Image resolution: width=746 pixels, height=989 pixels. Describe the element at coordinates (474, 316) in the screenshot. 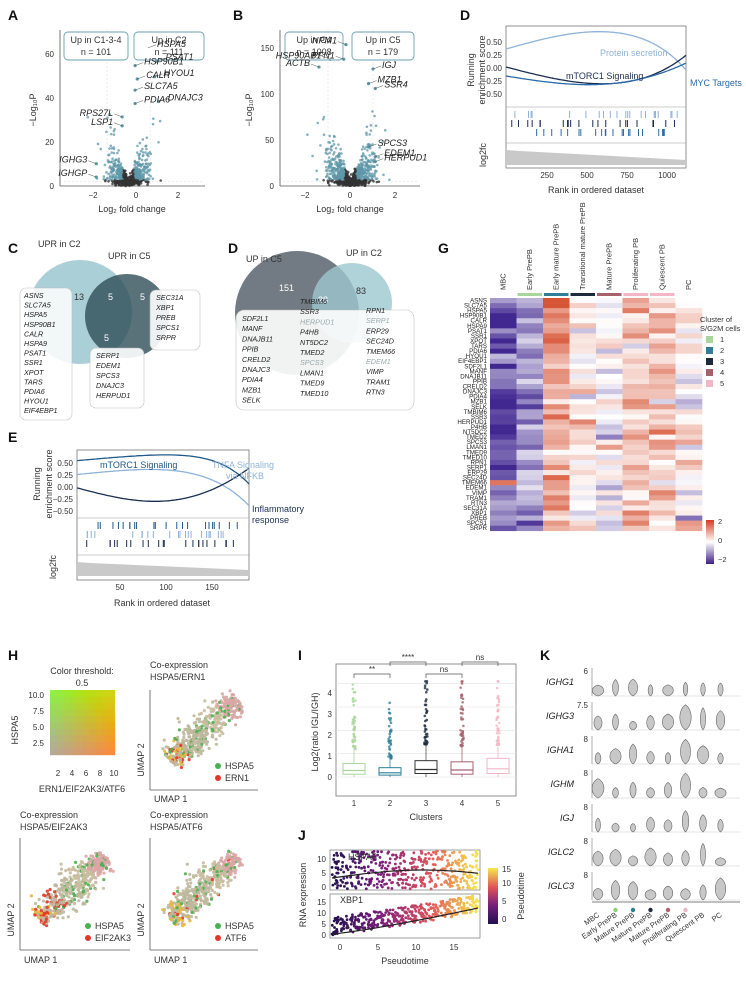

I see `heatmap-row-label: HSP90B1` at that location.